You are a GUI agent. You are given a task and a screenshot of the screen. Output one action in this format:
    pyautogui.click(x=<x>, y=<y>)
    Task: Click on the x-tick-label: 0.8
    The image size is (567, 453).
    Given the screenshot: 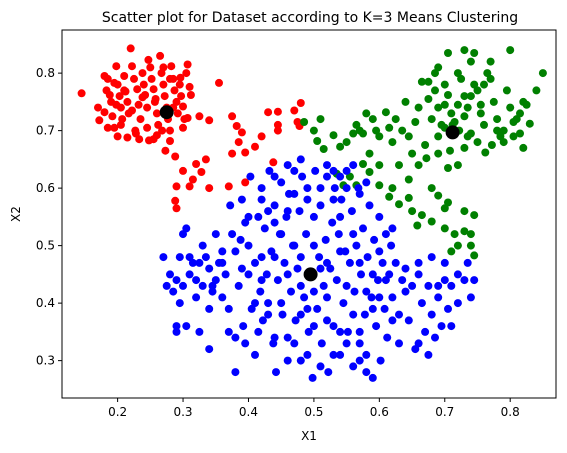 What is the action you would take?
    pyautogui.click(x=510, y=412)
    